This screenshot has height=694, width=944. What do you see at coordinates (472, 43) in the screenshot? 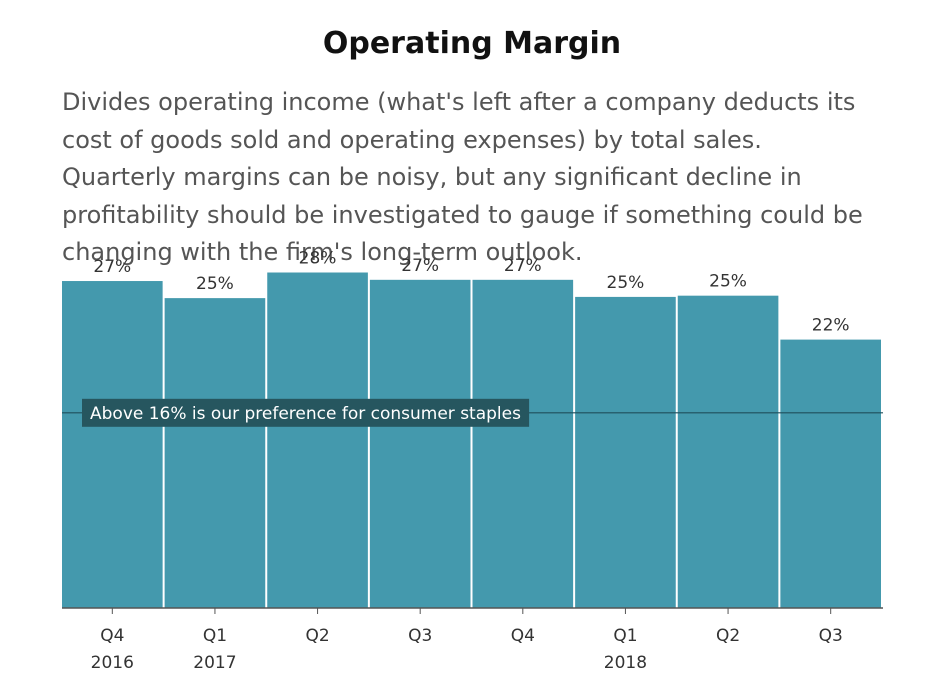
I see `chart-title: Operating Margin` at bounding box center [472, 43].